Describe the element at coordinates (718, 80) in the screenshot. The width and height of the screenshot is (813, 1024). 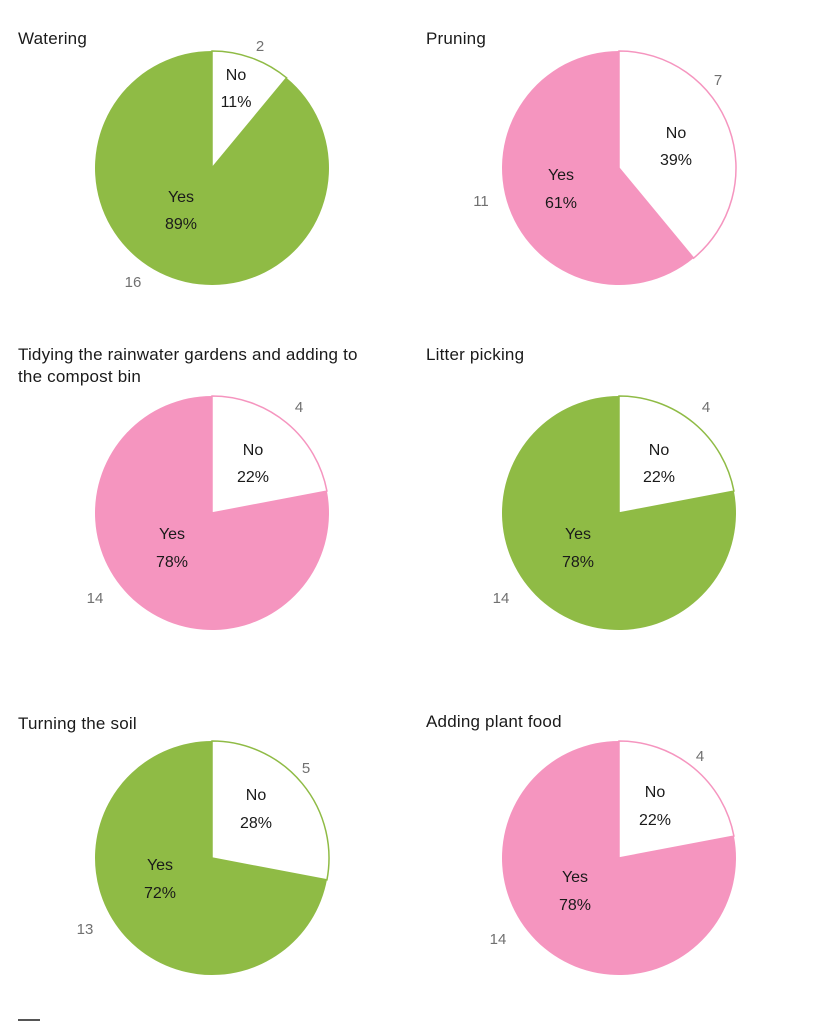
I see `count-label-no: 7` at that location.